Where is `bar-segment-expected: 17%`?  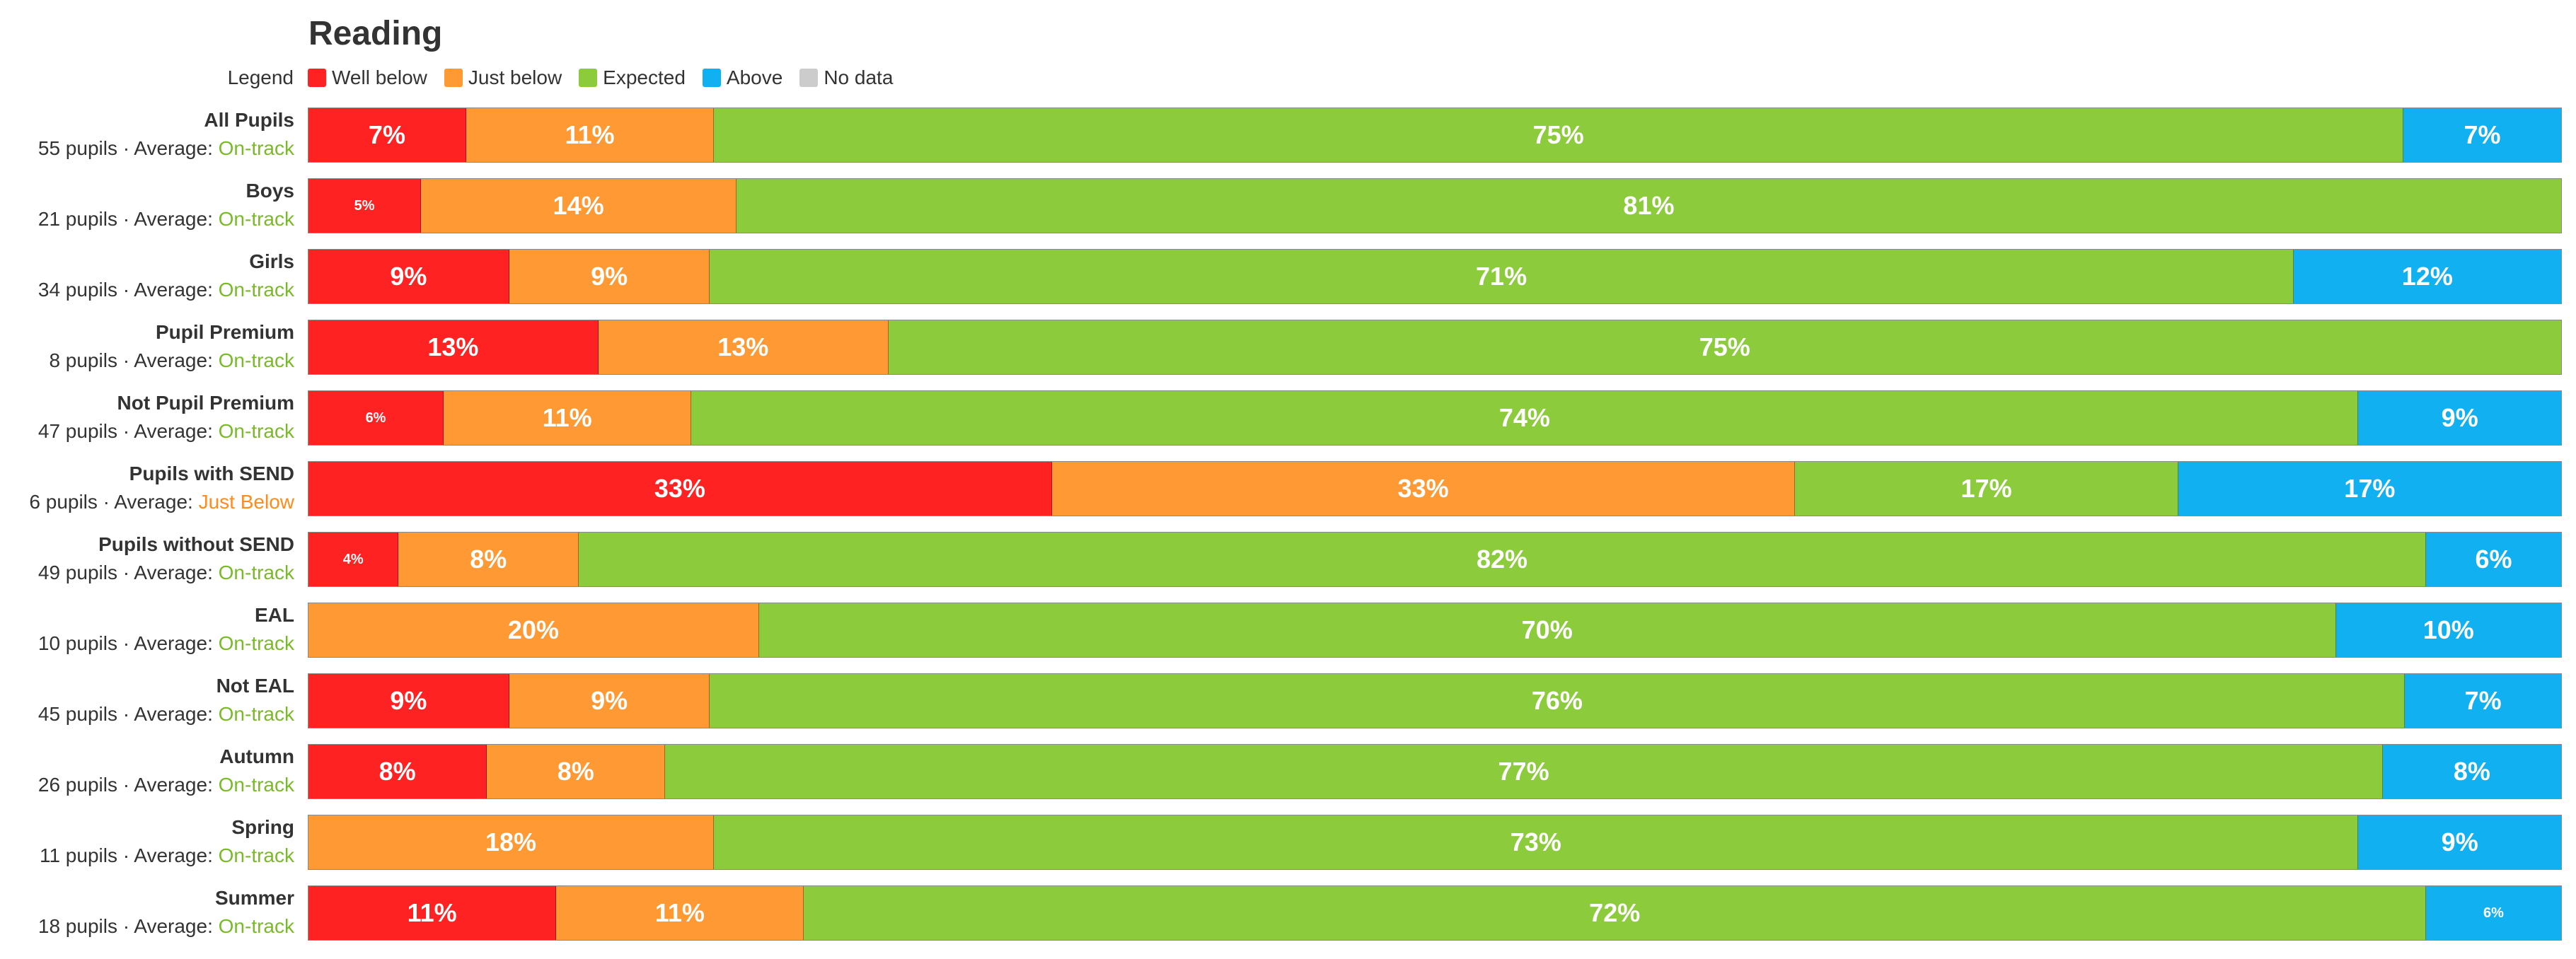 bar-segment-expected: 17% is located at coordinates (1986, 489).